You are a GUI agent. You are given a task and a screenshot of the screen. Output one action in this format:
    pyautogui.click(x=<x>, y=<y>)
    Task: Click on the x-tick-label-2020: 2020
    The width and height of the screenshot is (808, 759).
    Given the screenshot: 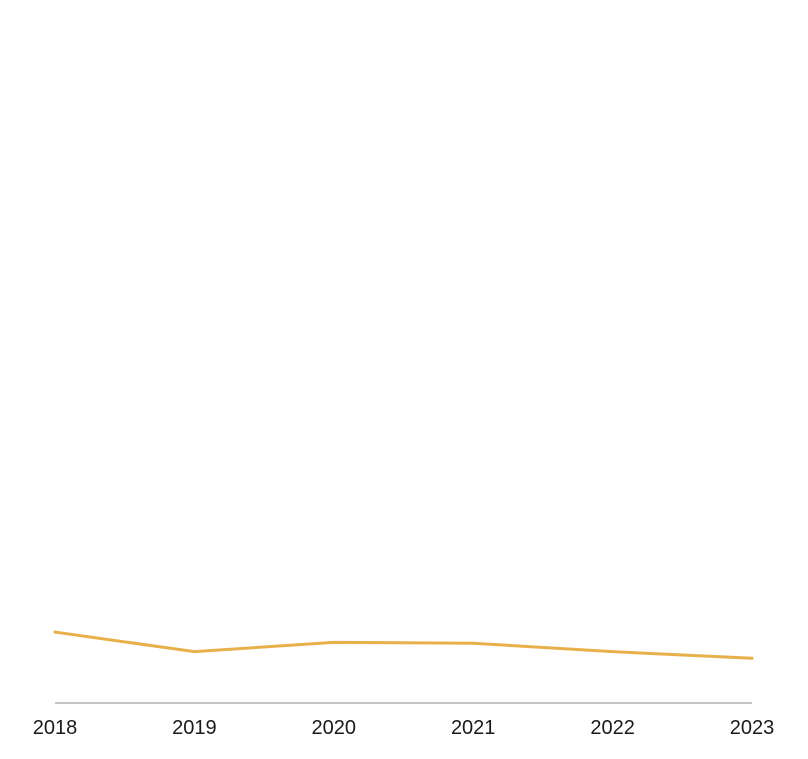 What is the action you would take?
    pyautogui.click(x=334, y=728)
    